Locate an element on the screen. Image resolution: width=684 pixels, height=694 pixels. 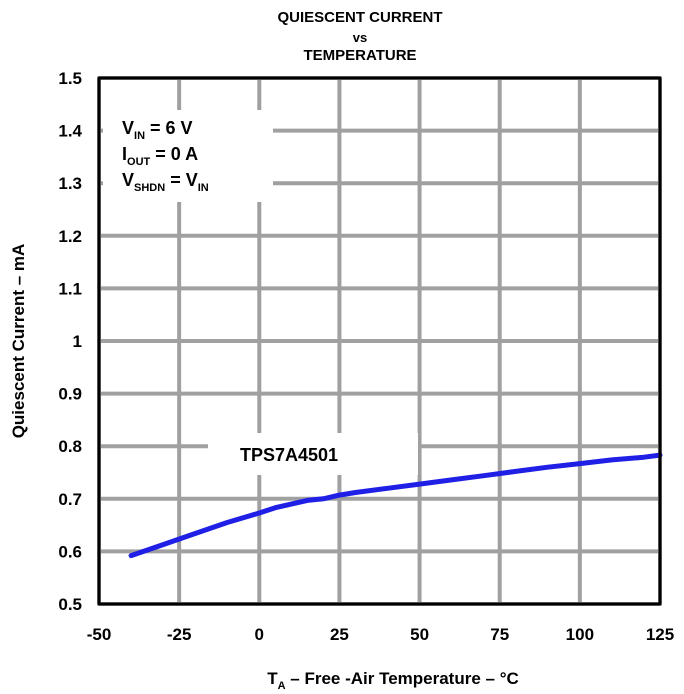
y-tick-label: 1.2 is located at coordinates (70, 236).